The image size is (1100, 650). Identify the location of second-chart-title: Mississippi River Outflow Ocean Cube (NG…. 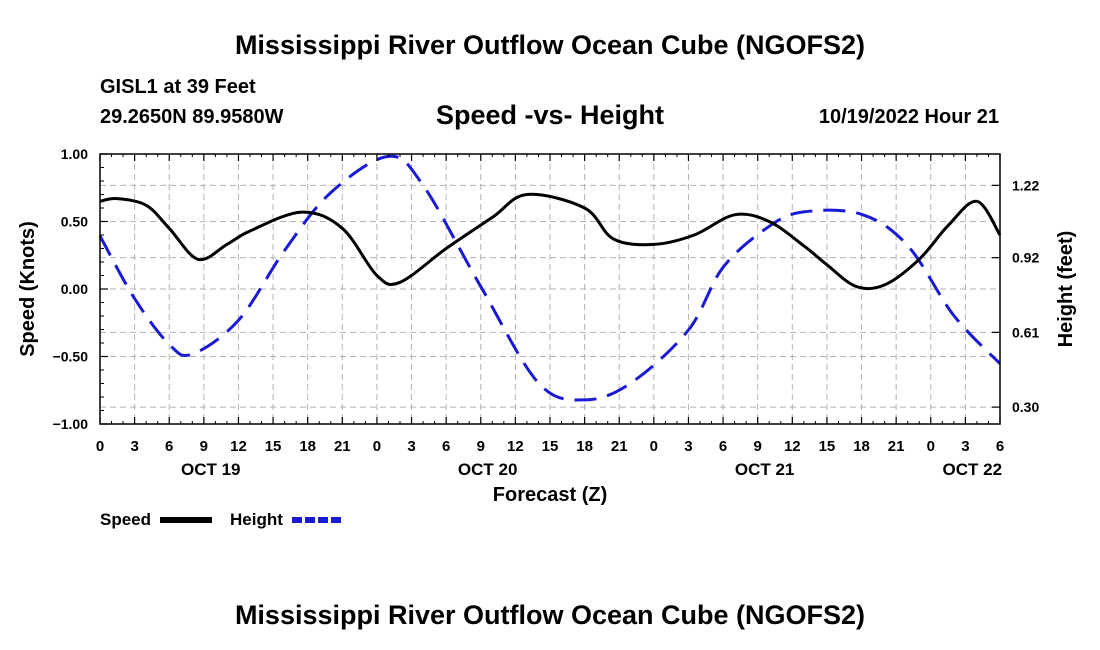
(550, 615).